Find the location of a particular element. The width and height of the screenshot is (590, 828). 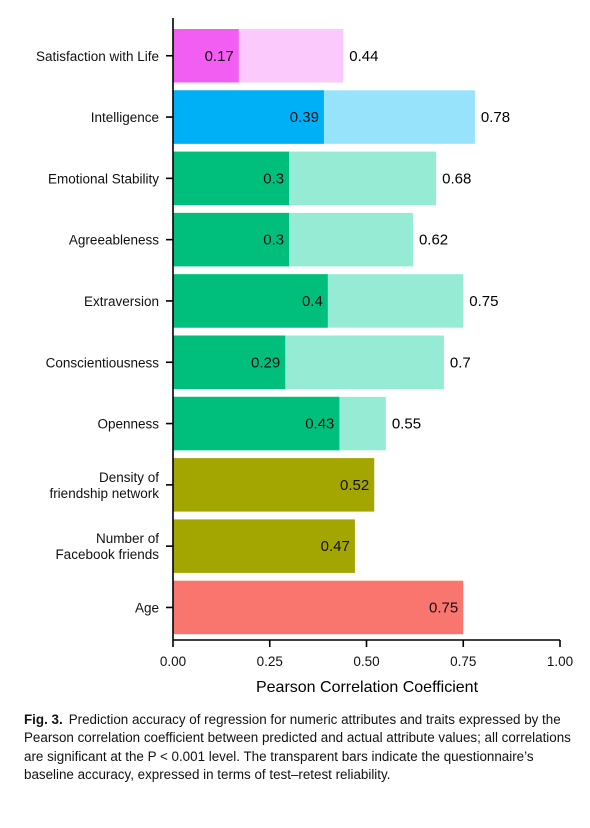

x-tick-label: 0.75 is located at coordinates (463, 661).